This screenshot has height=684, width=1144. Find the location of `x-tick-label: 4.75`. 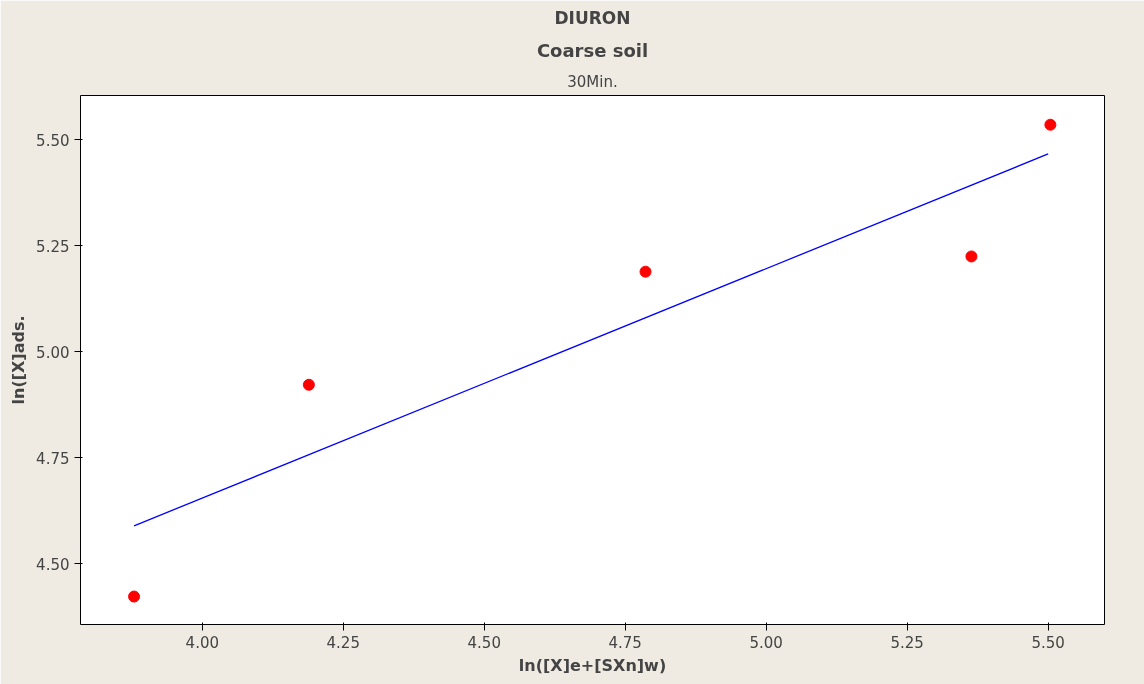

x-tick-label: 4.75 is located at coordinates (625, 642).